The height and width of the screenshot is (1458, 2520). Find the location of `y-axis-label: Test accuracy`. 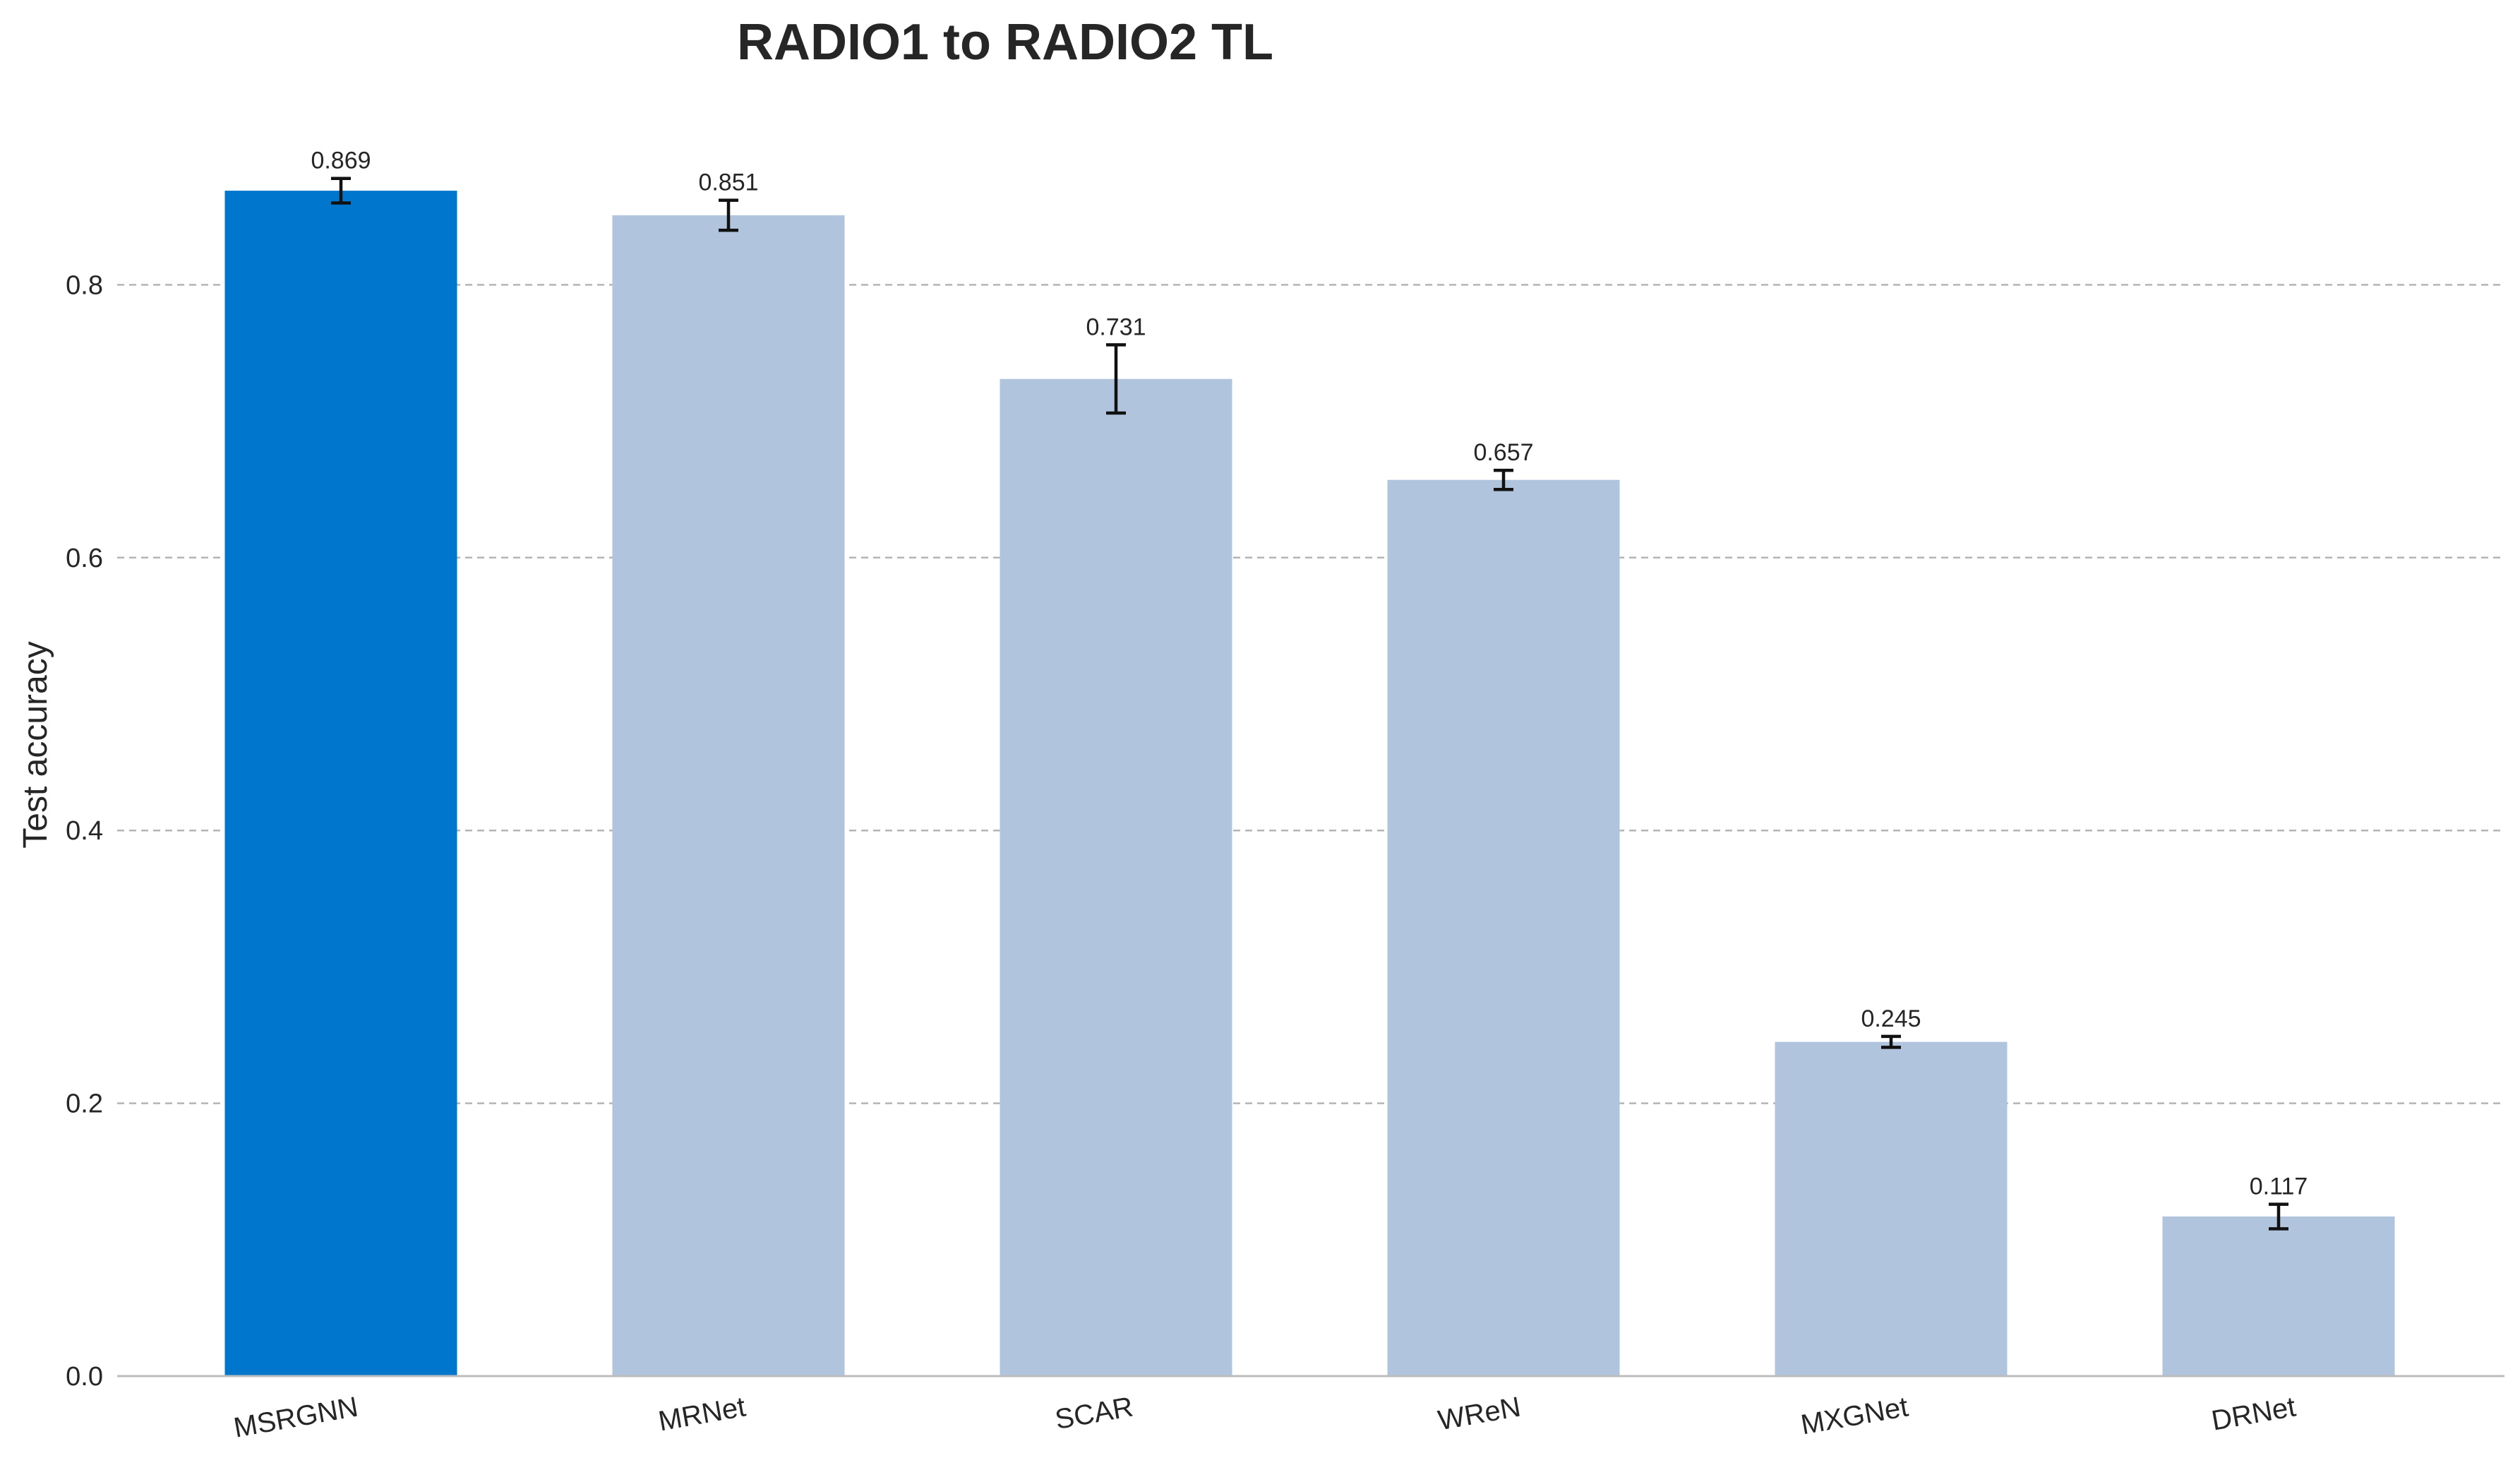

y-axis-label: Test accuracy is located at coordinates (36, 744).